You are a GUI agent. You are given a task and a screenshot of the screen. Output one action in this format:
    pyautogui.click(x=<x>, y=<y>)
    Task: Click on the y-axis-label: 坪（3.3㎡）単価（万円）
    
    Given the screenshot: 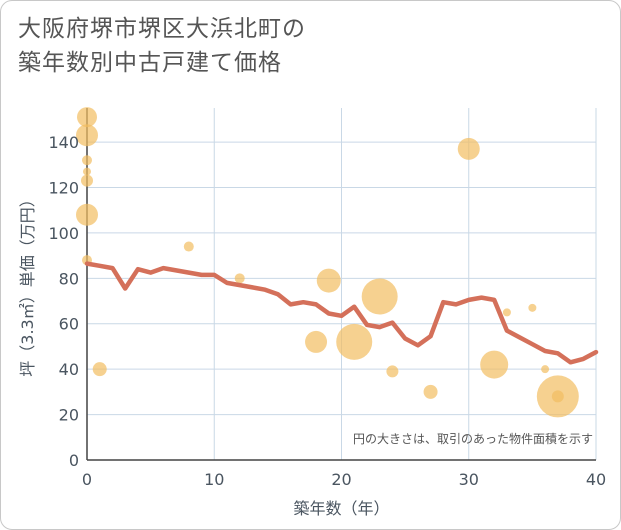 What is the action you would take?
    pyautogui.click(x=27, y=283)
    